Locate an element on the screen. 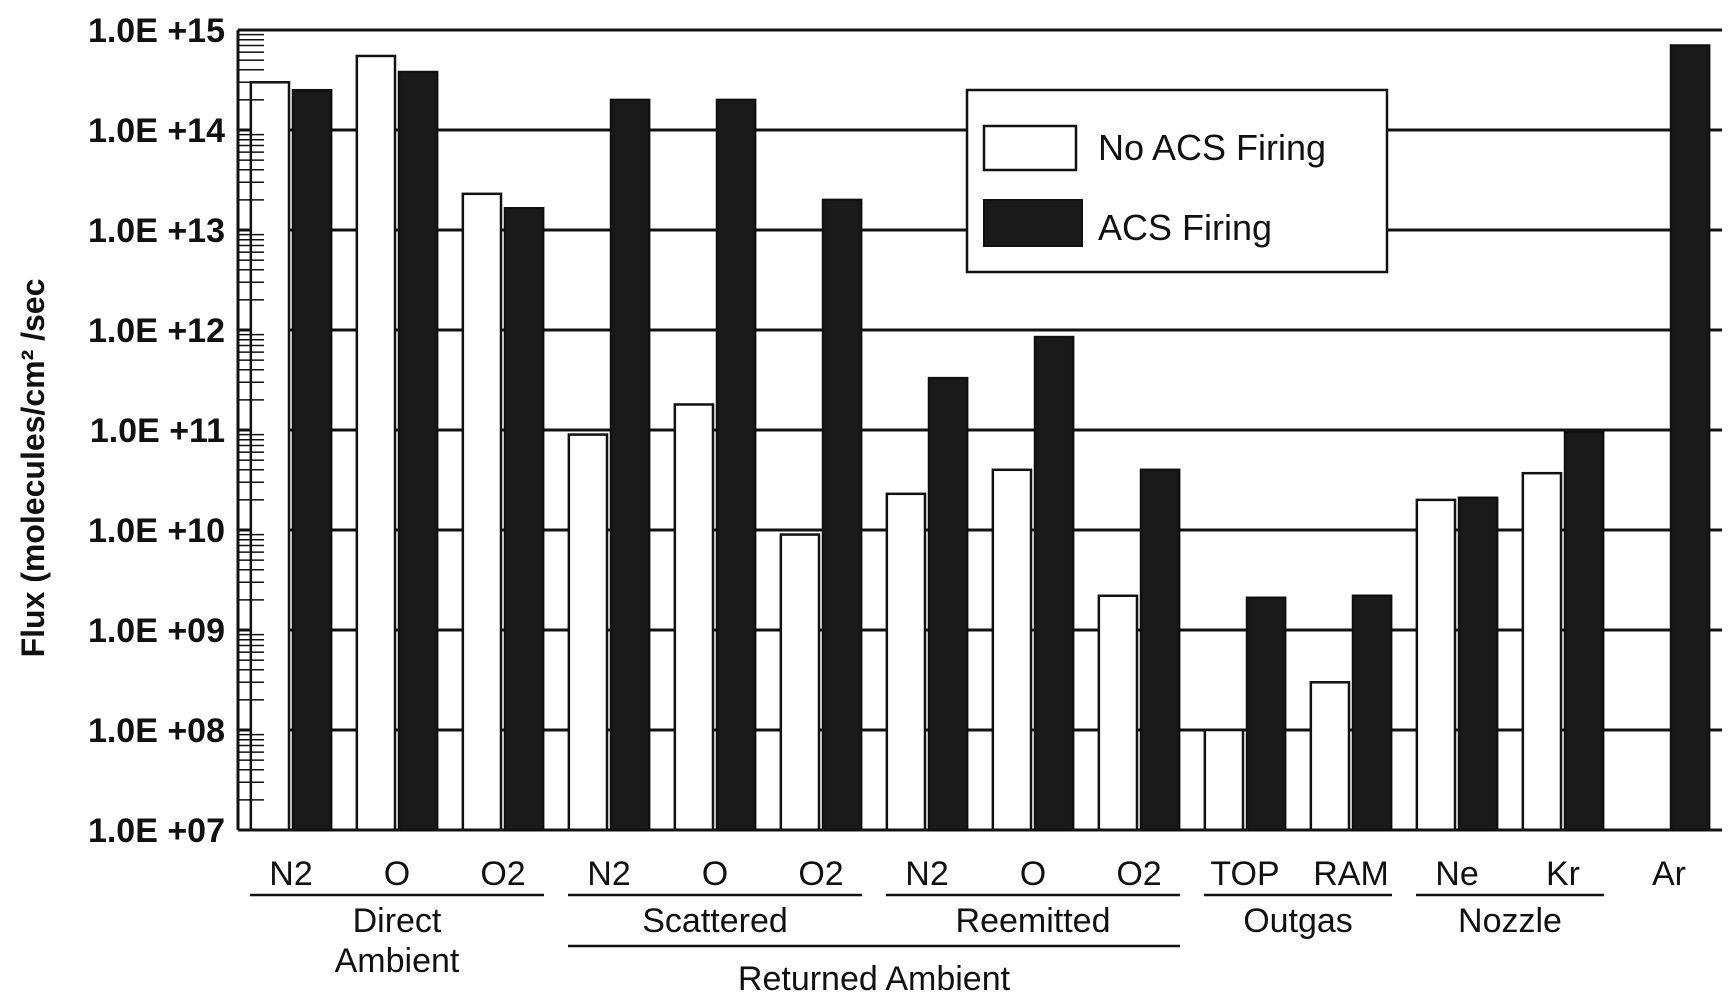 This screenshot has width=1730, height=999. group-label: Reemitted is located at coordinates (1033, 921).